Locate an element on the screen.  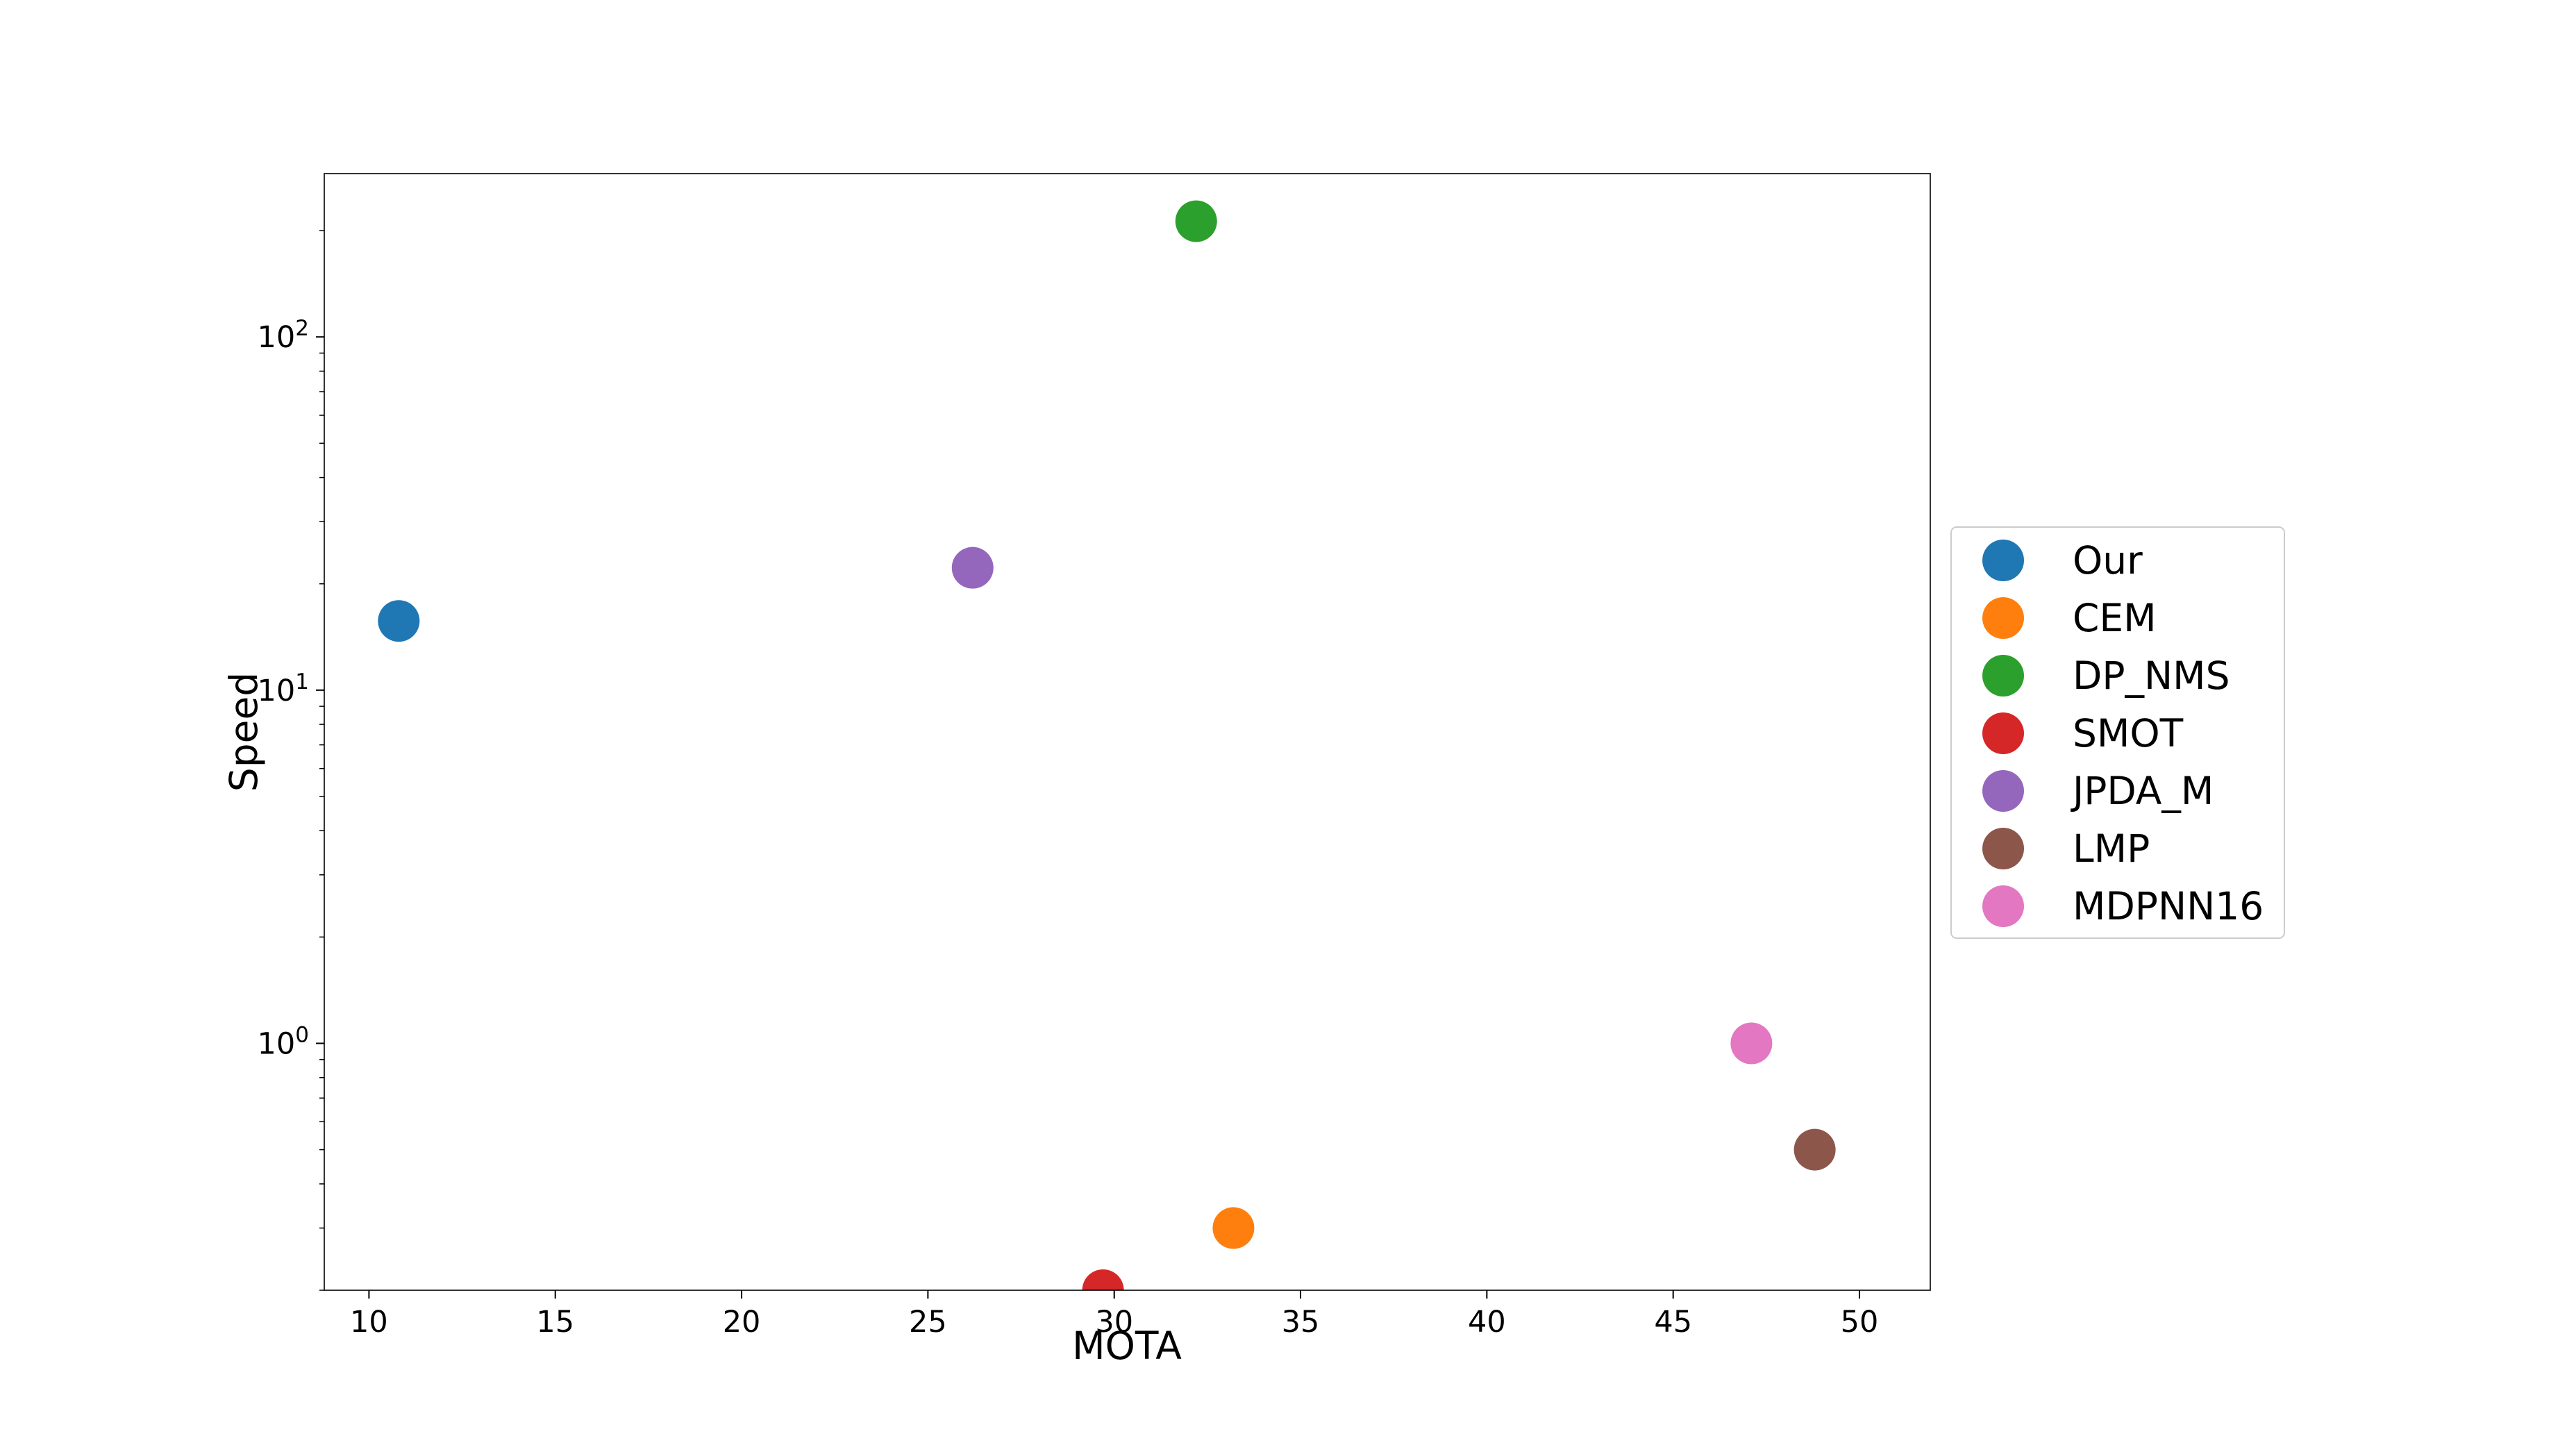
x-tick-label: 50 is located at coordinates (1860, 1322).